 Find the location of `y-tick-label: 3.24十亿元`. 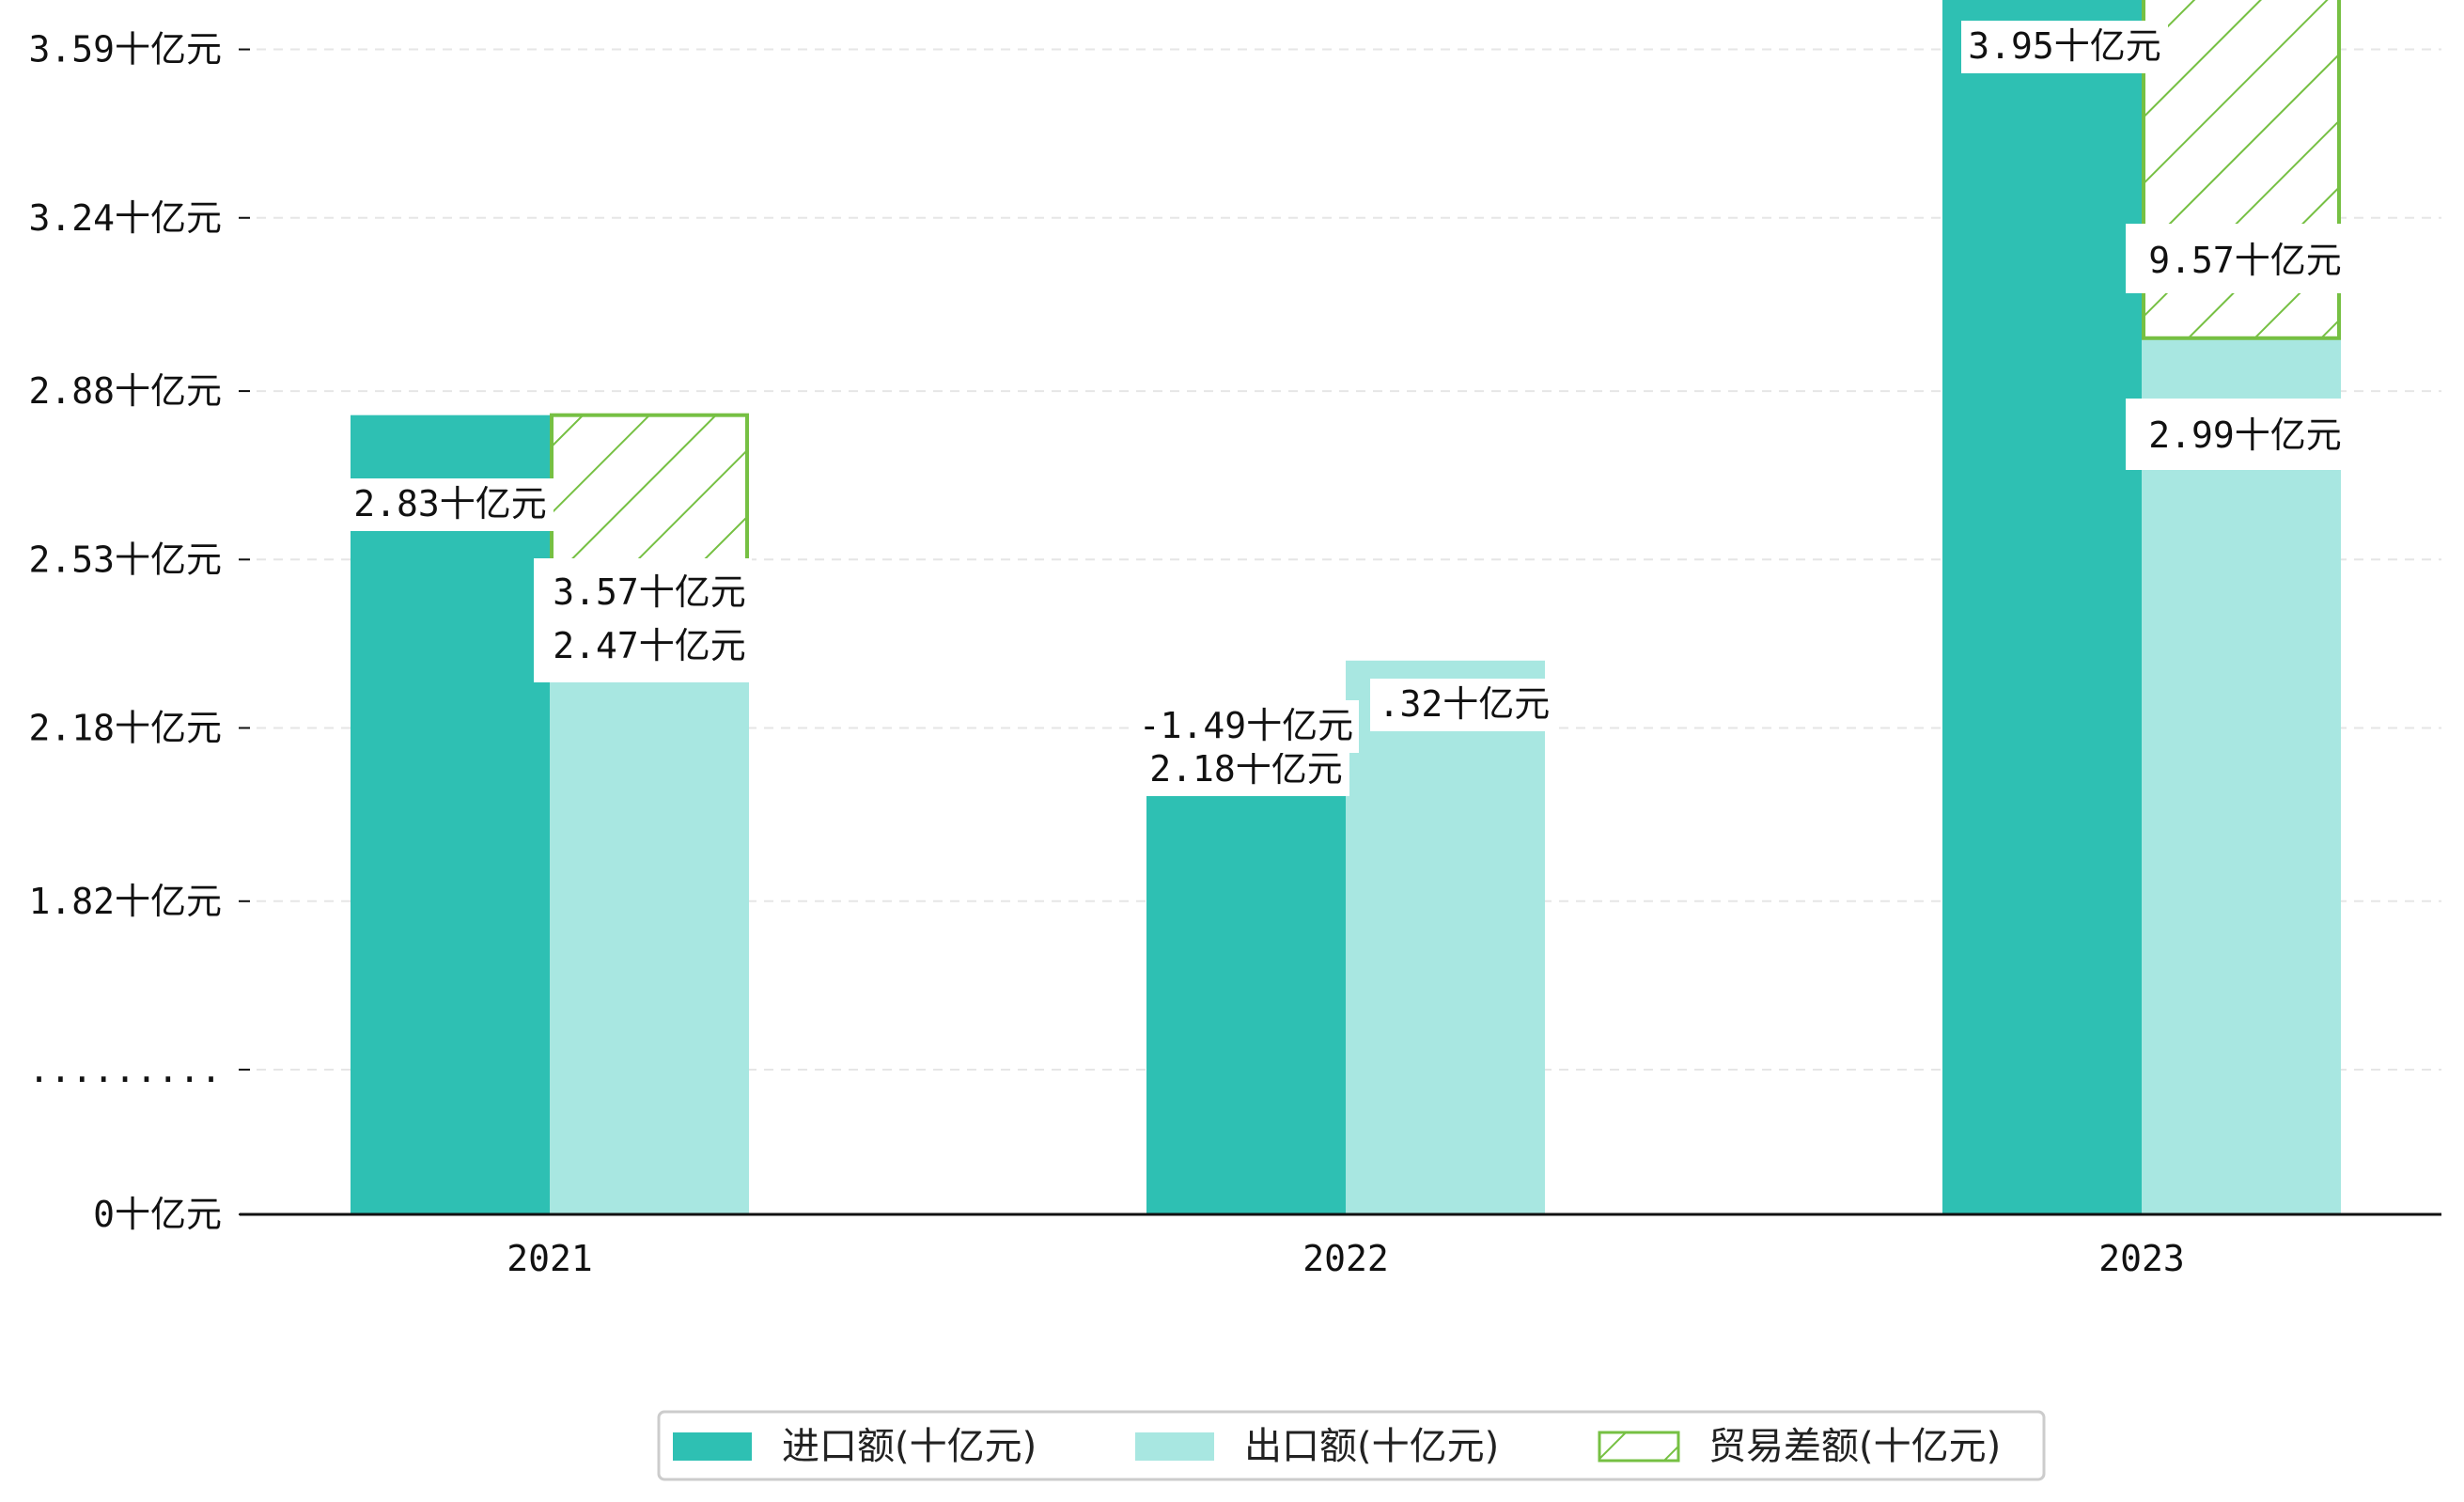

y-tick-label: 3.24十亿元 is located at coordinates (125, 218).